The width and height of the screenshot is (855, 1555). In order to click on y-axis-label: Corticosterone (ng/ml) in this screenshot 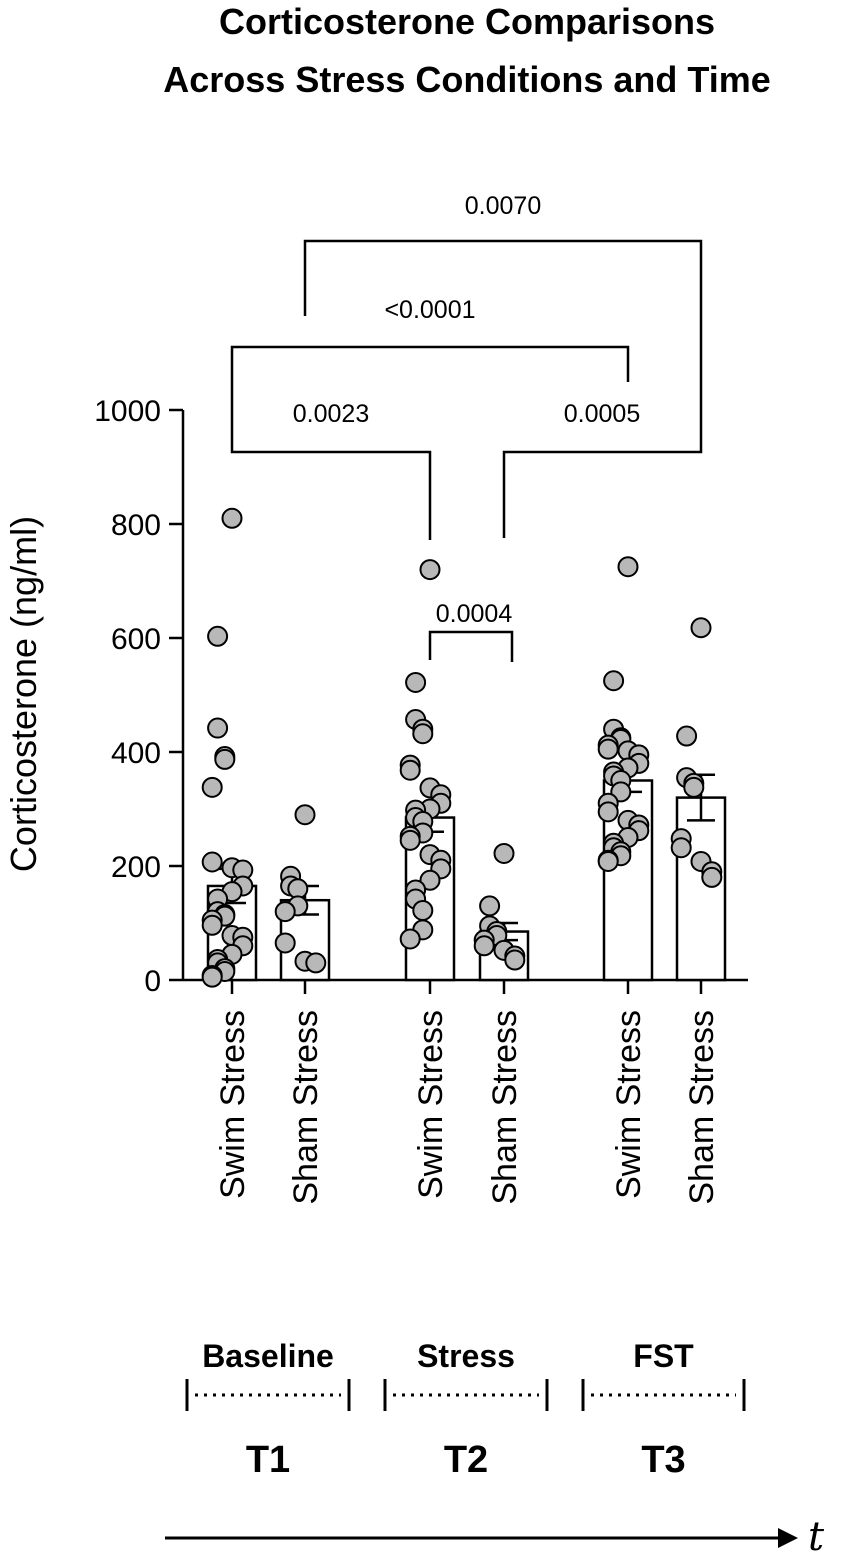, I will do `click(23, 694)`.